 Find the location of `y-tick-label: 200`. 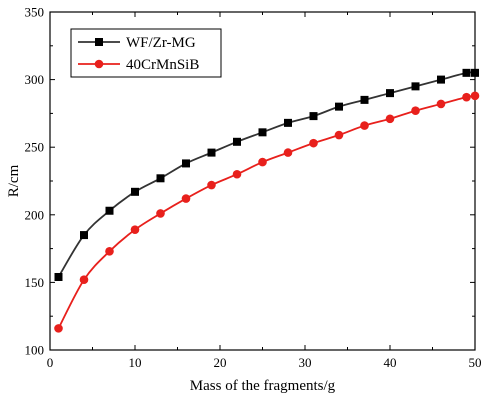

y-tick-label: 200 is located at coordinates (35, 214).